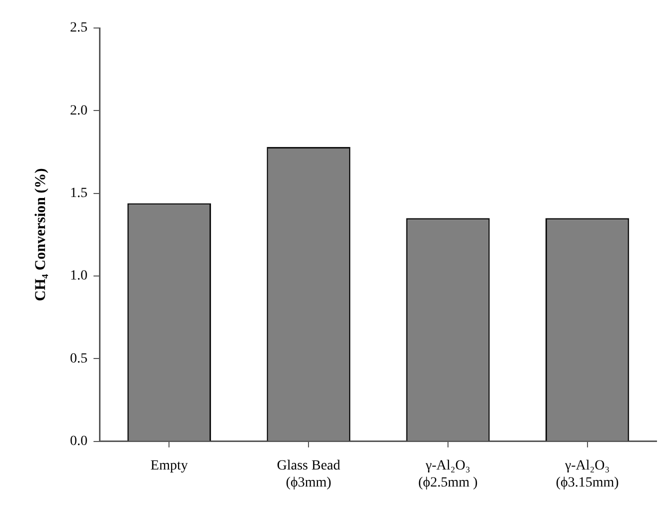  I want to click on y-tick-label: 0.0, so click(79, 442).